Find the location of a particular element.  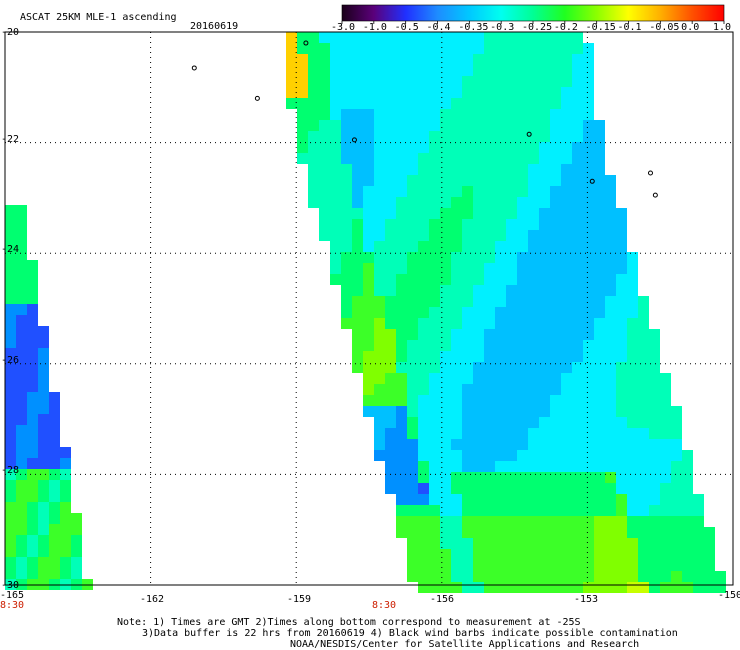

lon-label: -165 is located at coordinates (12, 595).